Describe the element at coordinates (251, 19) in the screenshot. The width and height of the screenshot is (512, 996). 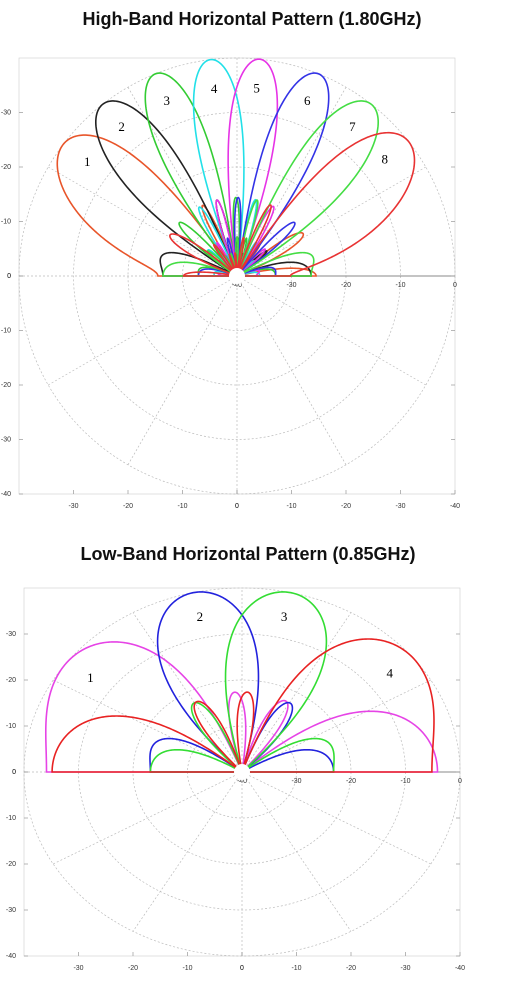
I see `chart-title: High-Band Horizontal Pattern (1.80GHz)` at that location.